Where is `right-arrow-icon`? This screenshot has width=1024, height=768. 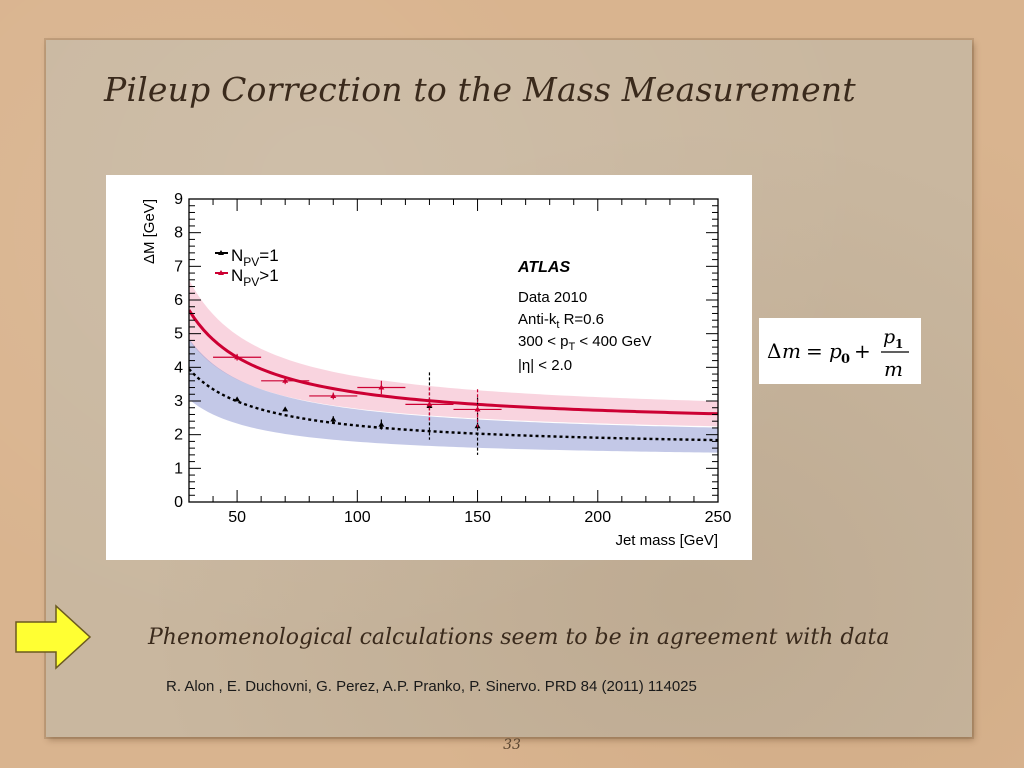 right-arrow-icon is located at coordinates (54, 639).